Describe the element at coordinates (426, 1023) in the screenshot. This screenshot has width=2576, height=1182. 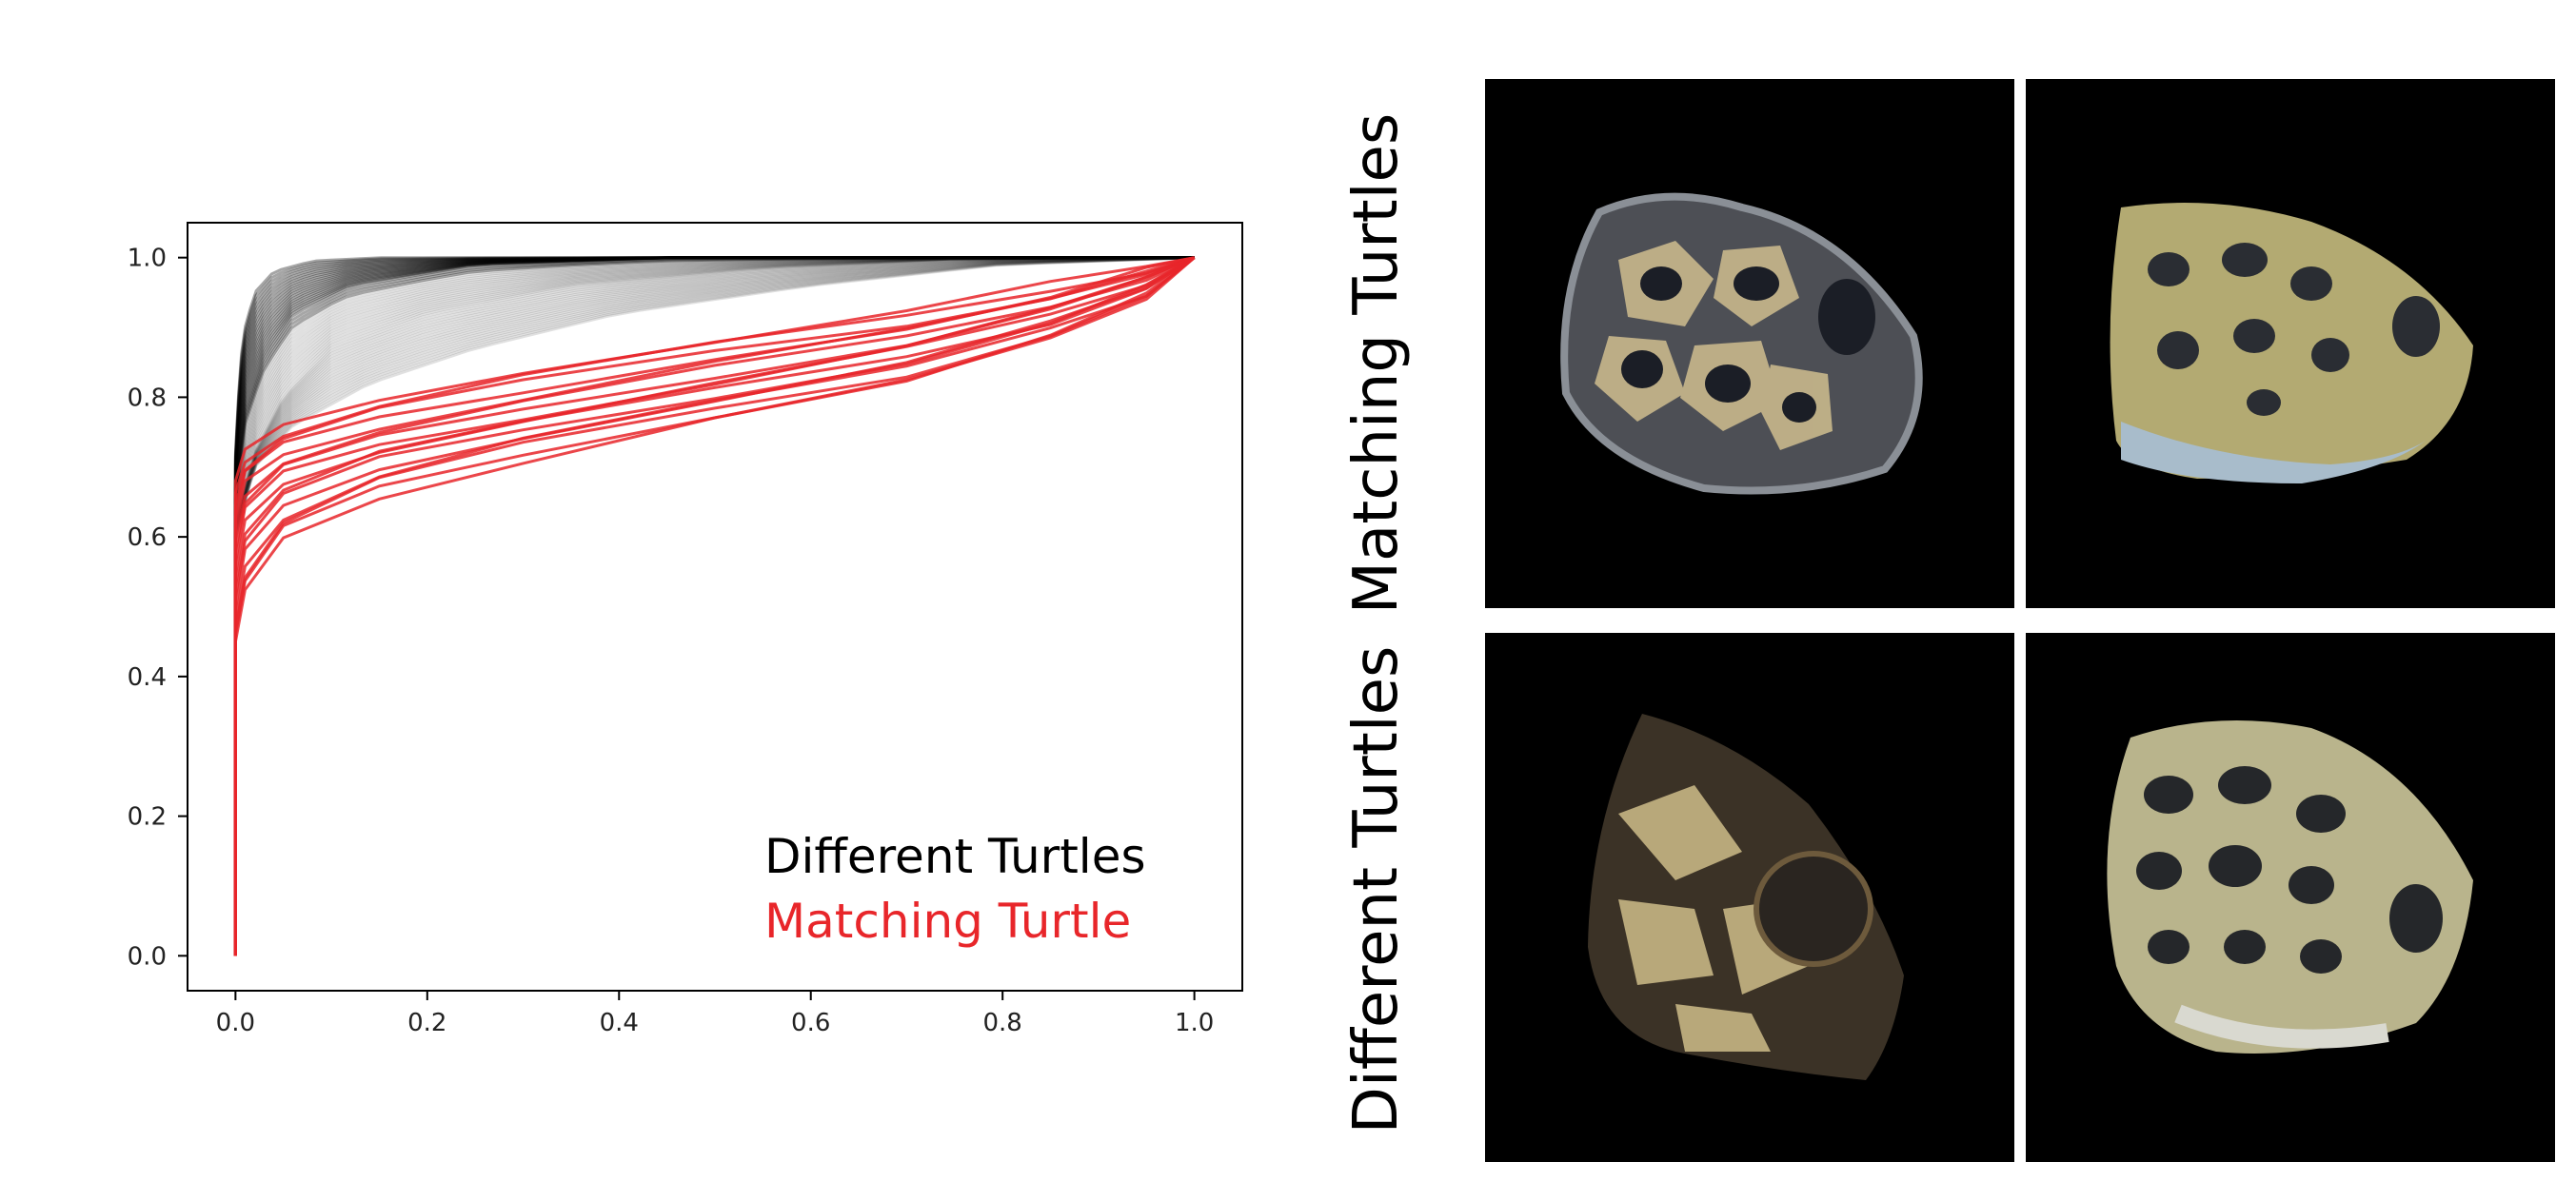
I see `x-tick-label: 0.2` at that location.